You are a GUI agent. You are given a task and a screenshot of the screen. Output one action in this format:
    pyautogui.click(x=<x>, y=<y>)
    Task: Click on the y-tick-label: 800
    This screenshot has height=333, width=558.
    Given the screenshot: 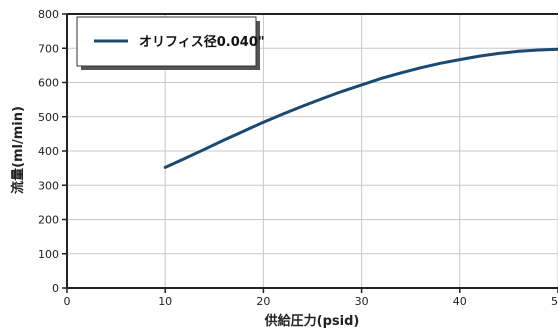 What is the action you would take?
    pyautogui.click(x=48, y=14)
    